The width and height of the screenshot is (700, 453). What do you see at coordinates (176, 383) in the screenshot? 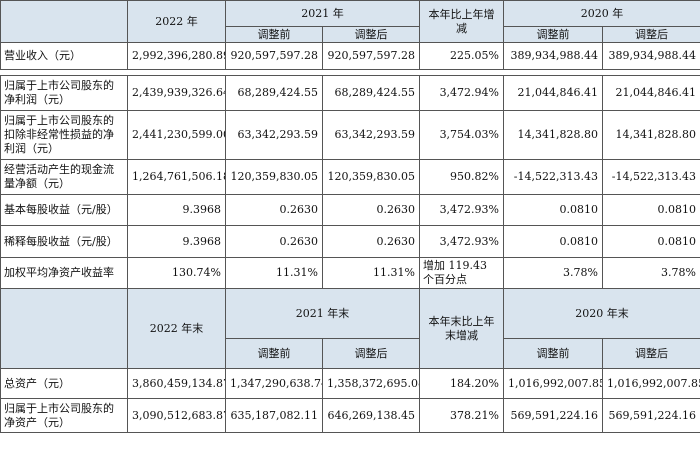
I see `cell-2022: 3,860,459,134.87` at bounding box center [176, 383].